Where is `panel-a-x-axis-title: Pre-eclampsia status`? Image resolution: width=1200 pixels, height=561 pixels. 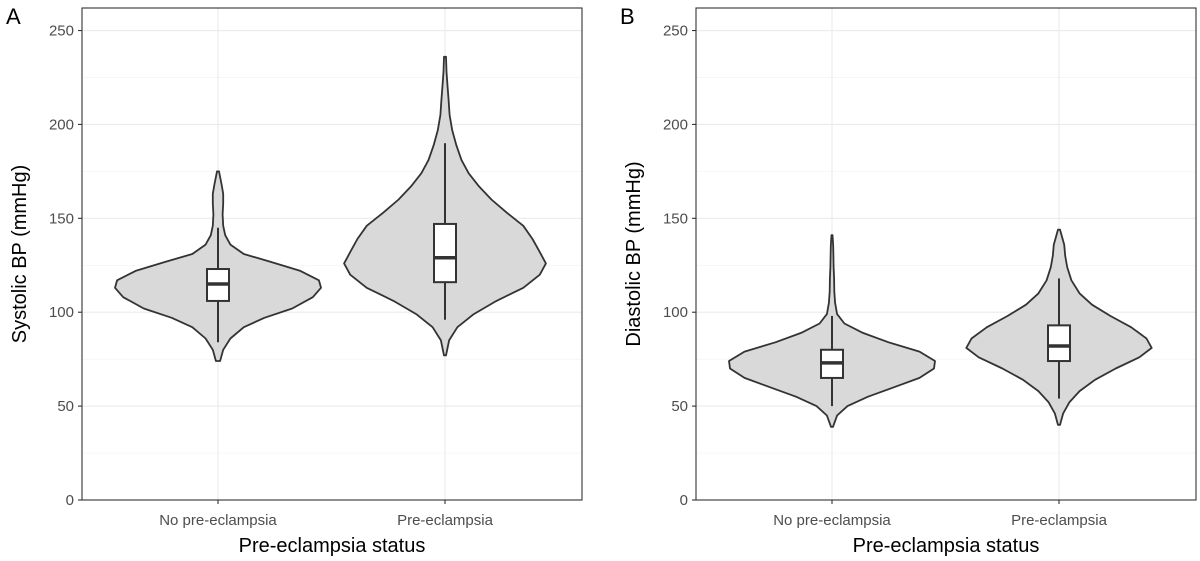 panel-a-x-axis-title: Pre-eclampsia status is located at coordinates (332, 546).